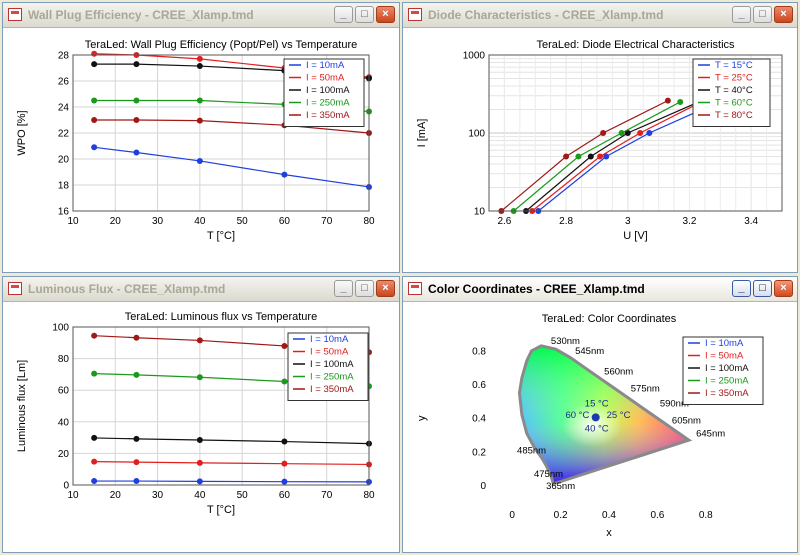 The image size is (800, 555). Describe the element at coordinates (328, 90) in the screenshot. I see `legend-entry: I = 100mA` at that location.